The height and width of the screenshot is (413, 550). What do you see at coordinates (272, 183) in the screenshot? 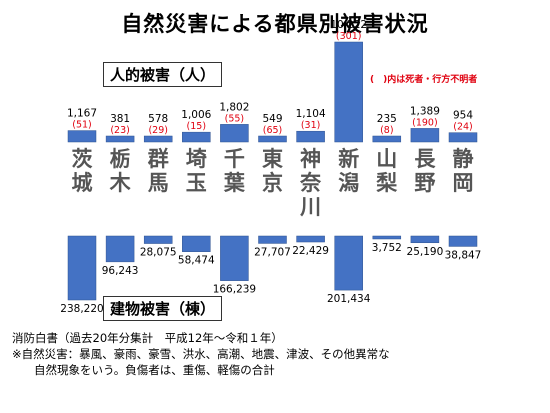
I see `category-label-6-2: 京` at bounding box center [272, 183].